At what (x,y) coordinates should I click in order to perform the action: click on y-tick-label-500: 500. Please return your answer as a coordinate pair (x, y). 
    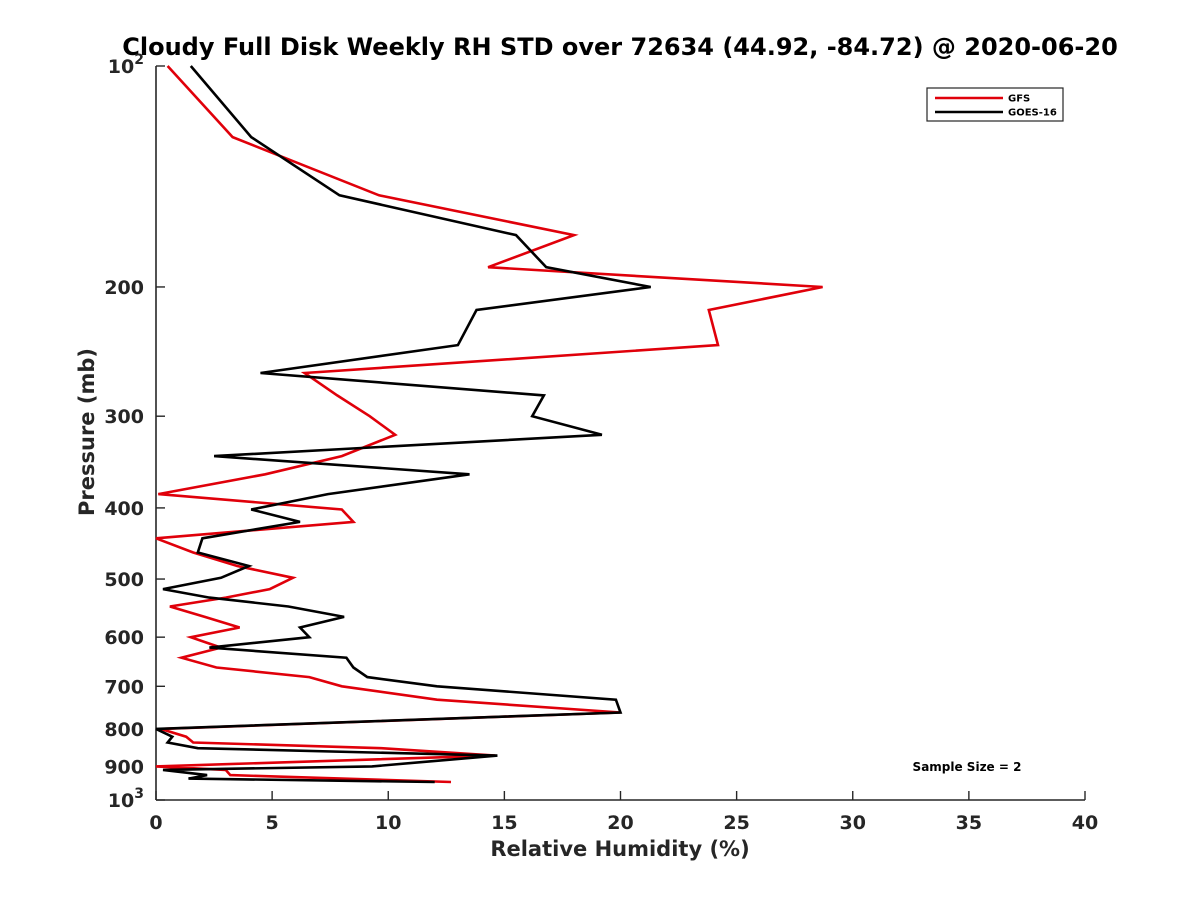
    Looking at the image, I should click on (124, 580).